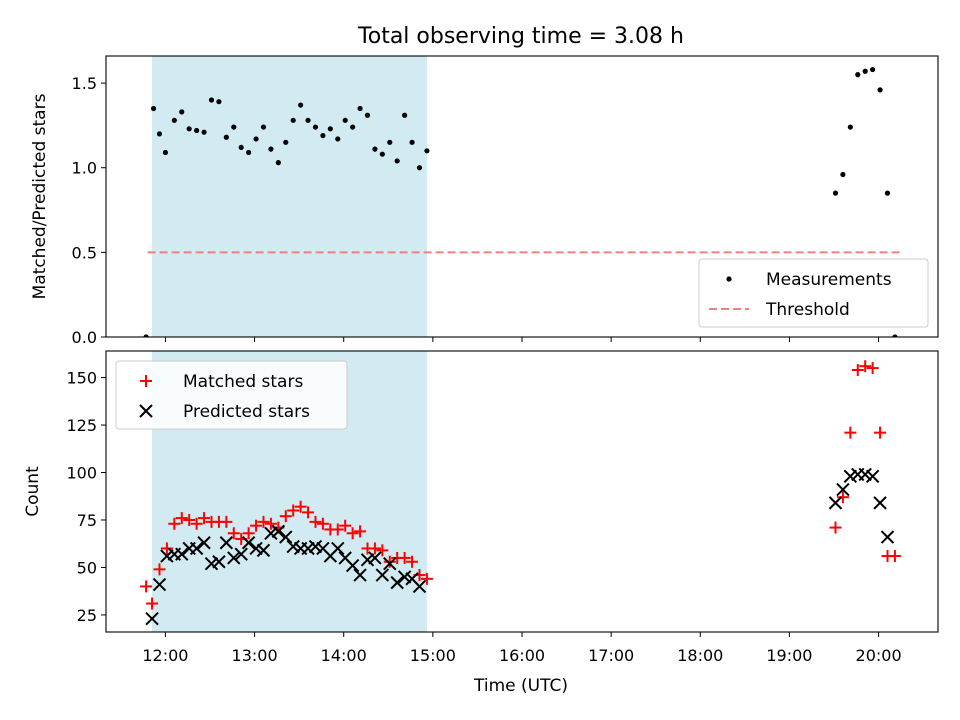 This screenshot has height=720, width=960. I want to click on y-tick-label: 75, so click(87, 520).